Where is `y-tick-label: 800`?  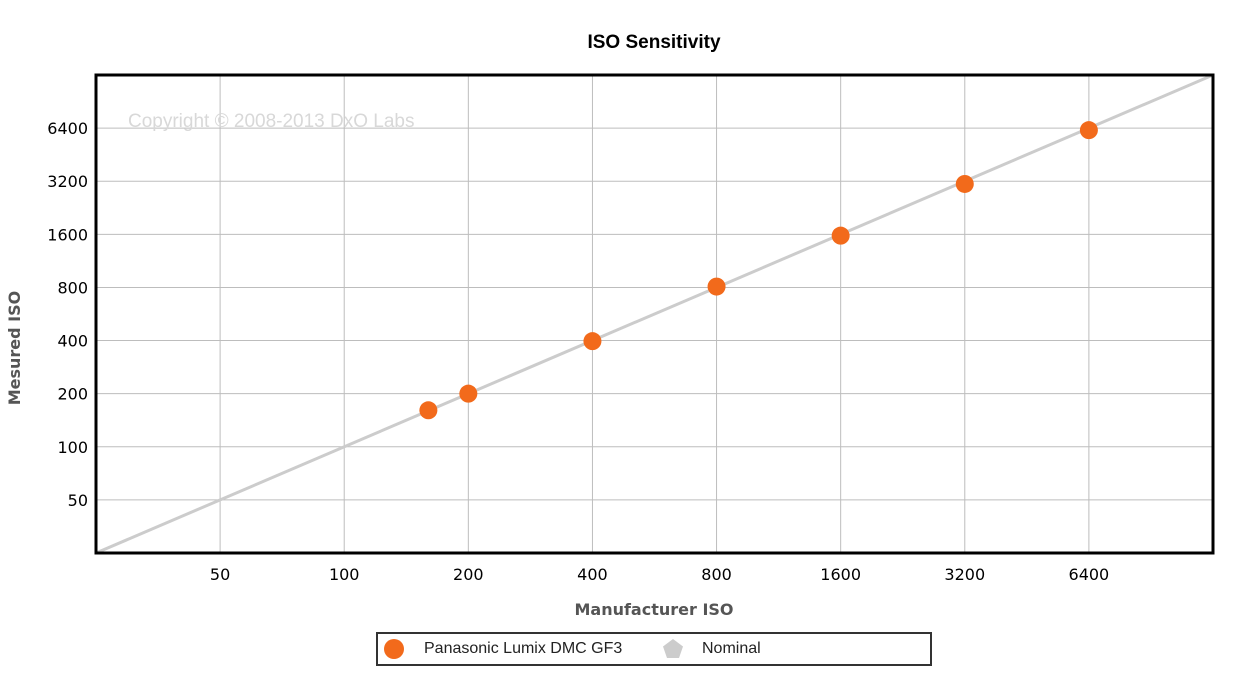 y-tick-label: 800 is located at coordinates (72, 287).